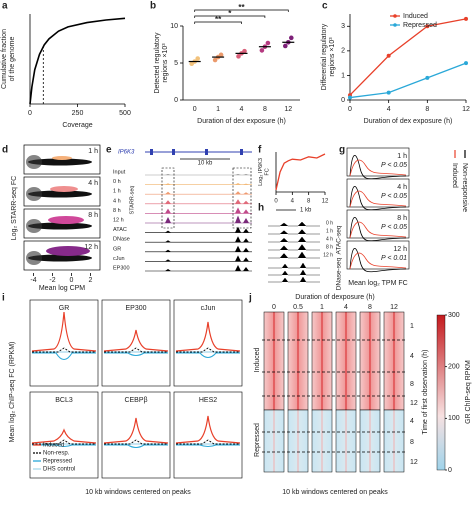 The height and width of the screenshot is (510, 474). What do you see at coordinates (377, 283) in the screenshot?
I see `x-axis-label: Mean log₂ TPM FC` at bounding box center [377, 283].